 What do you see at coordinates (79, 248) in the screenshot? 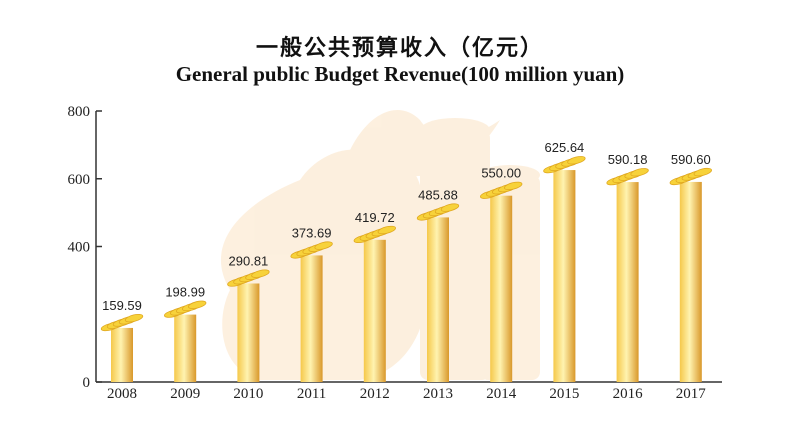
I see `y-tick-label: 400` at bounding box center [79, 248].